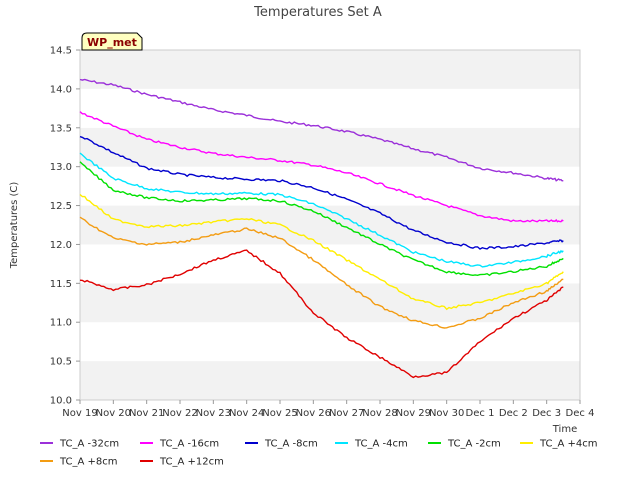 The image size is (640, 480). I want to click on y-tick-label: 14.5, so click(61, 51).